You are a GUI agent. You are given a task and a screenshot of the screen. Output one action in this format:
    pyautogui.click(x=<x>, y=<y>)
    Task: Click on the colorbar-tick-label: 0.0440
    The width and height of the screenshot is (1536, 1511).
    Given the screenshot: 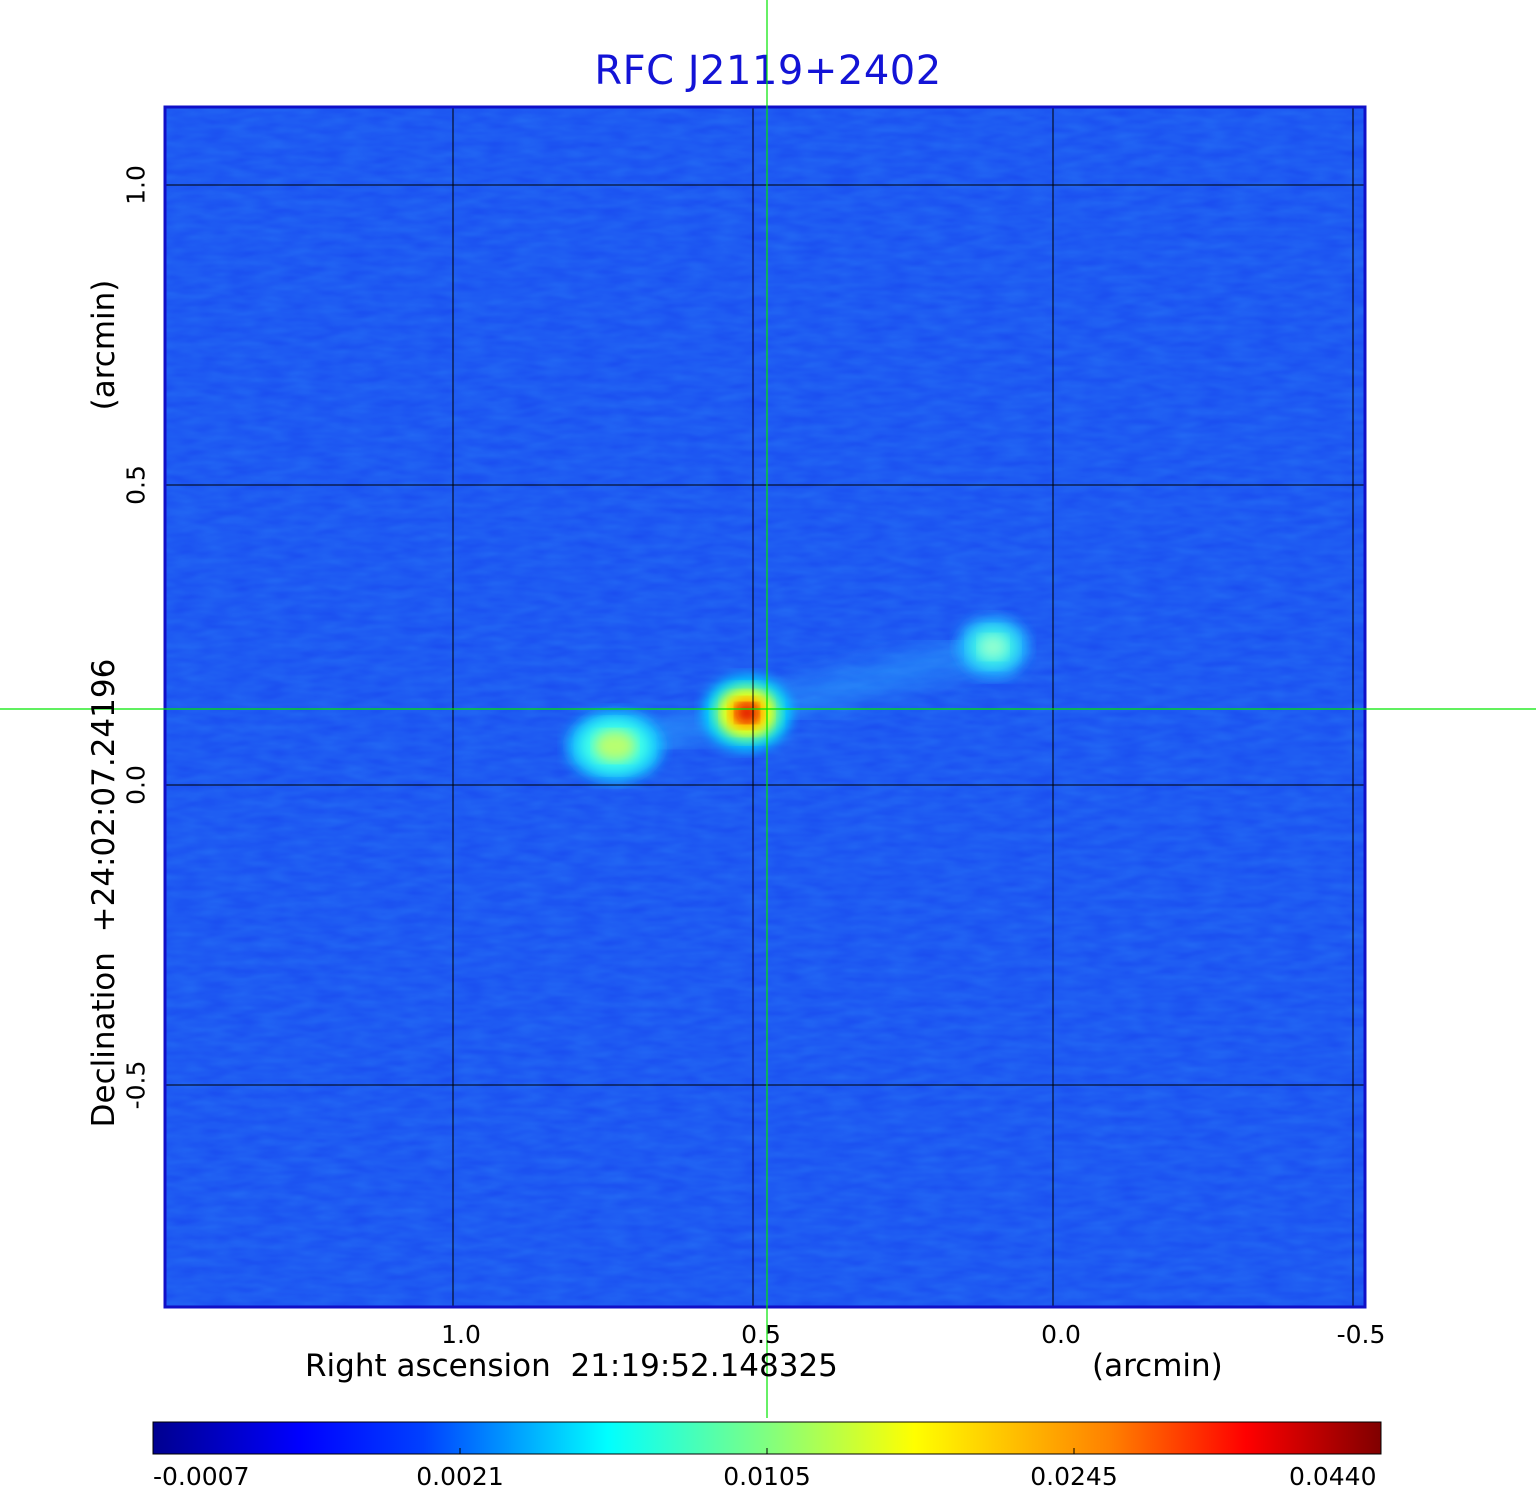 What is the action you would take?
    pyautogui.click(x=1333, y=1476)
    